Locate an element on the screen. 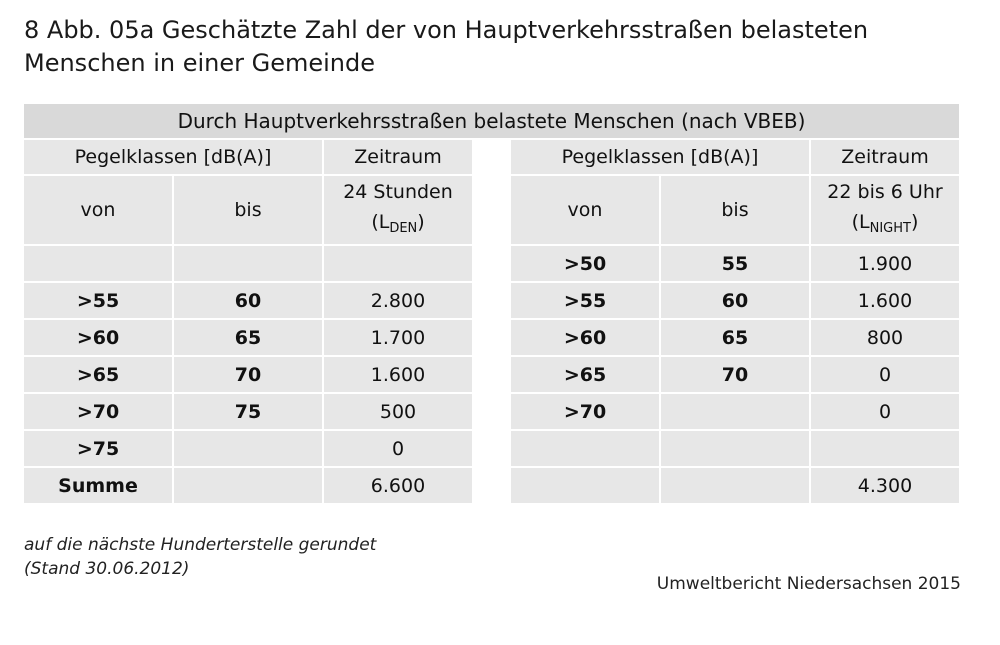 This screenshot has height=645, width=1000. right-value-cell: 1.600 is located at coordinates (885, 300).